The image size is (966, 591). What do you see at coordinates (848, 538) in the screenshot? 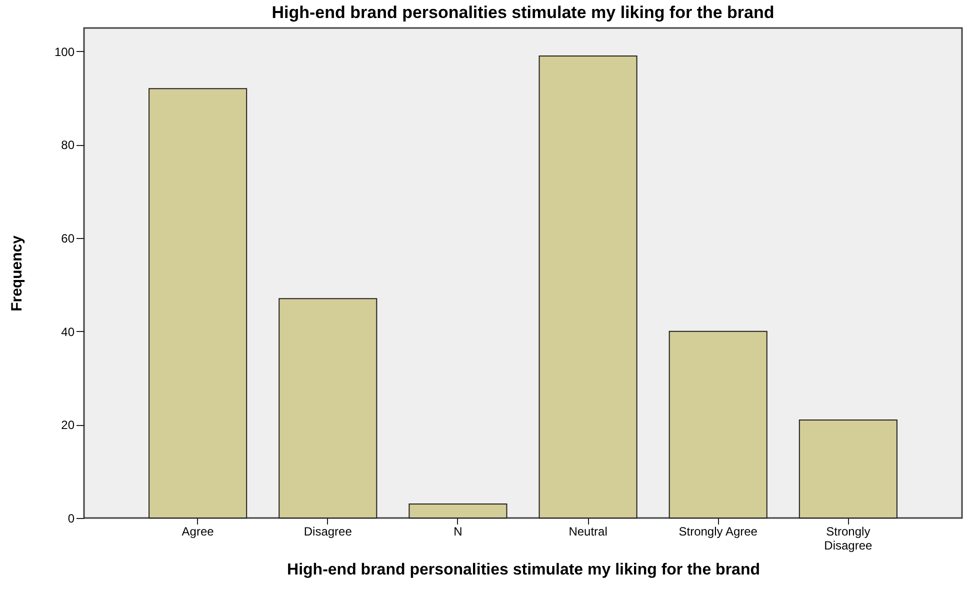
I see `x-tick-label: Strongly Disagree` at bounding box center [848, 538].